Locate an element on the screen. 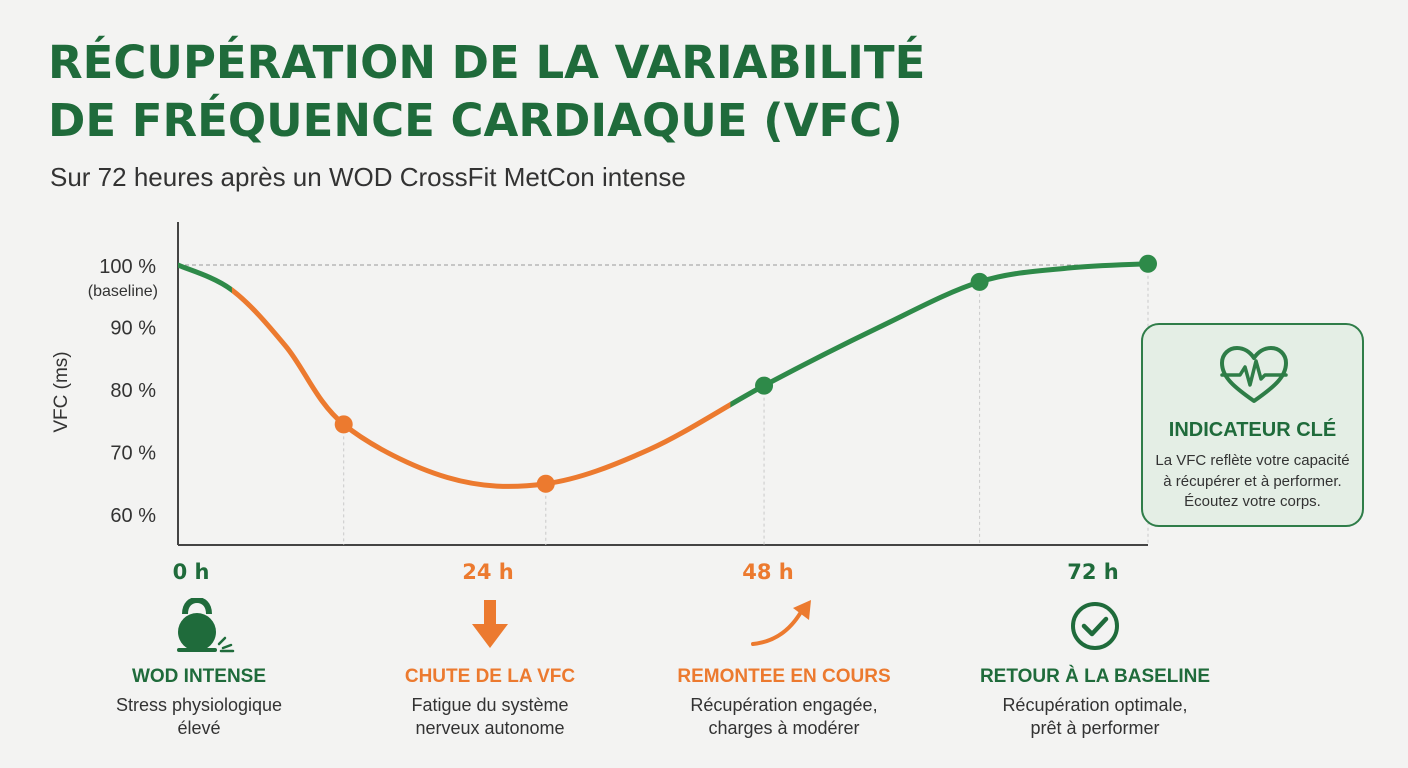  key-indicator-line: à récupérer et à performer. is located at coordinates (1252, 481).